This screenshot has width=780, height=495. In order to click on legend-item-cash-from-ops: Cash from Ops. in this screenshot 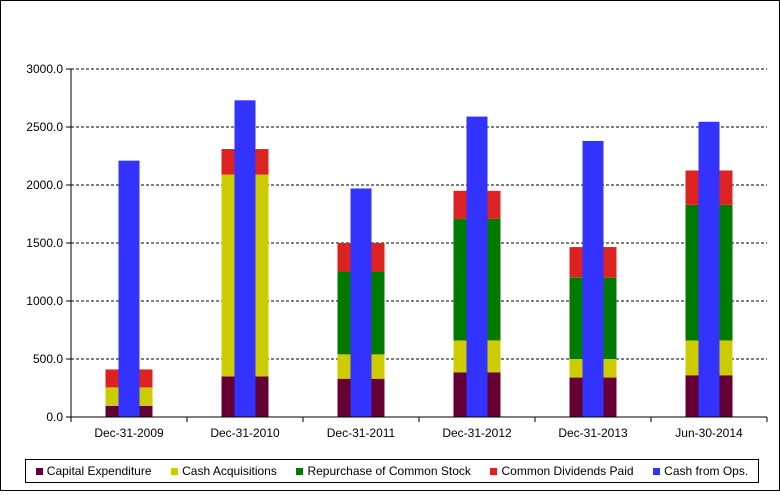, I will do `click(700, 471)`.